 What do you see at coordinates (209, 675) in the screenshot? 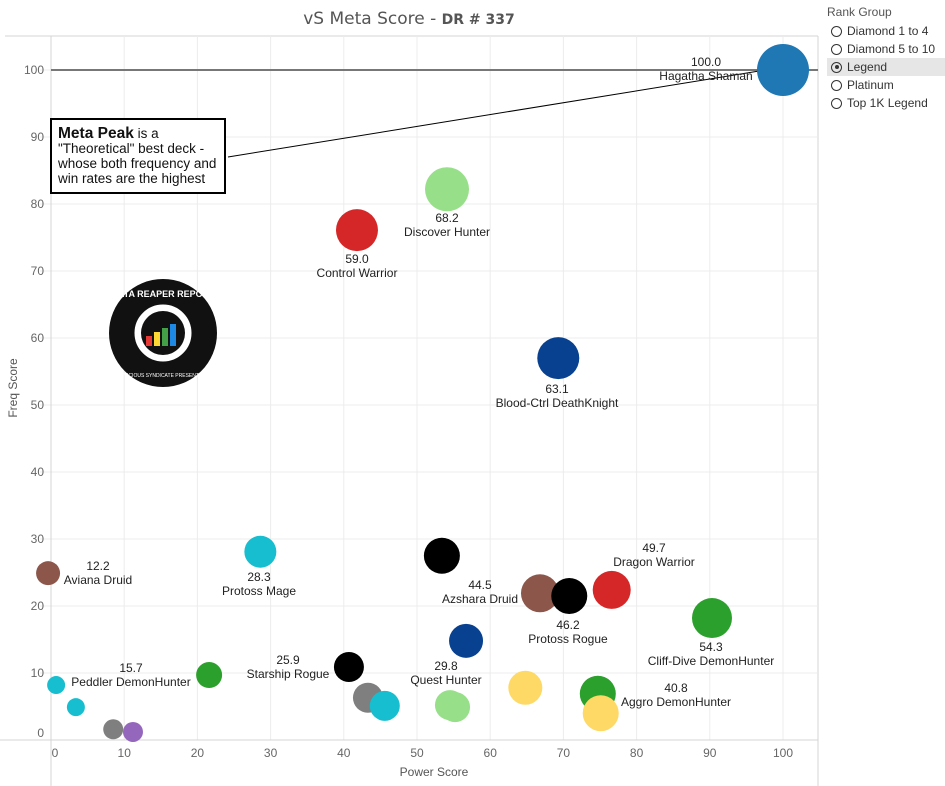
I see `bubble-peddler-demonhunter` at bounding box center [209, 675].